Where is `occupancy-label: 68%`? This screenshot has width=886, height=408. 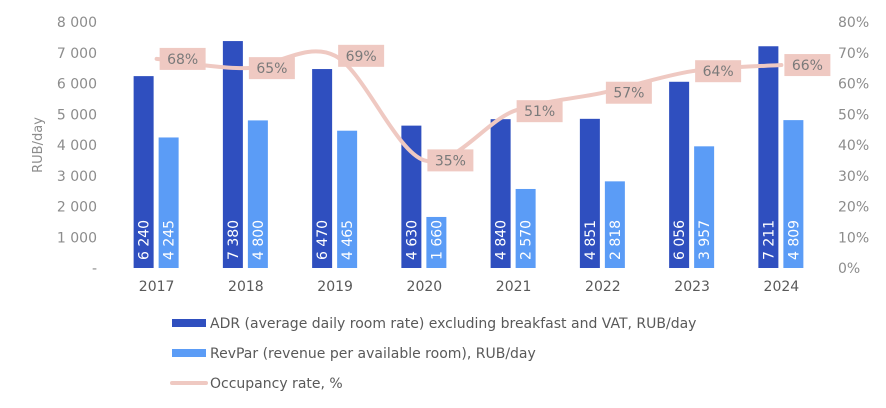
occupancy-label: 68% is located at coordinates (182, 60).